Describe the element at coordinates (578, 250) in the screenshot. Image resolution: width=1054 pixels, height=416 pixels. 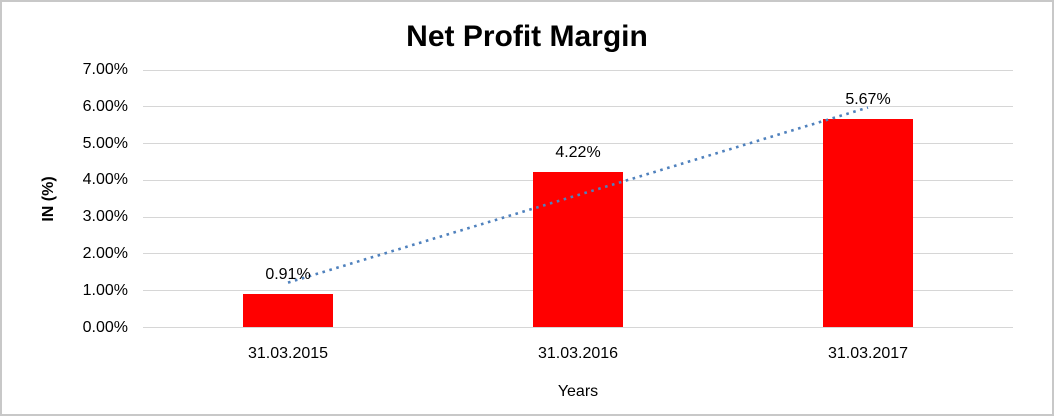
I see `bar-31.03.2016` at that location.